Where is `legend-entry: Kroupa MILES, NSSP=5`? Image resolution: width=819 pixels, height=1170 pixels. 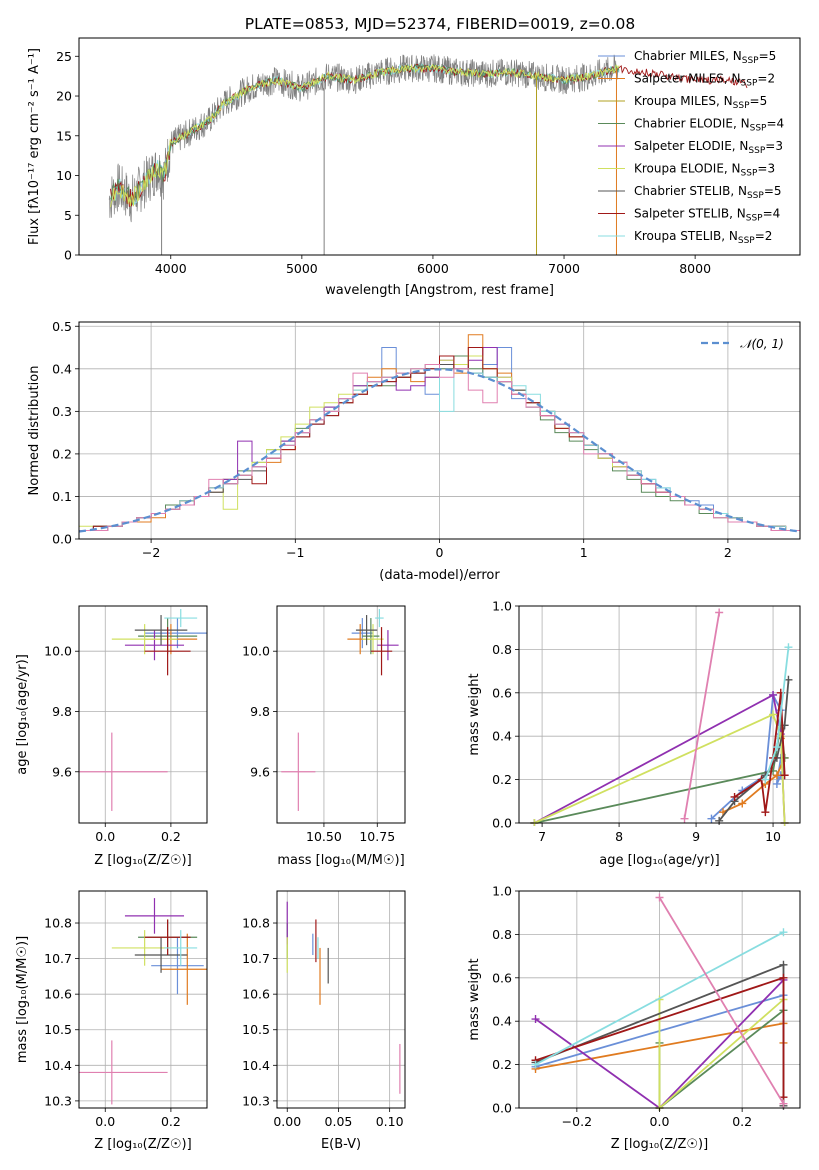
legend-entry: Kroupa MILES, NSSP=5 is located at coordinates (700, 102).